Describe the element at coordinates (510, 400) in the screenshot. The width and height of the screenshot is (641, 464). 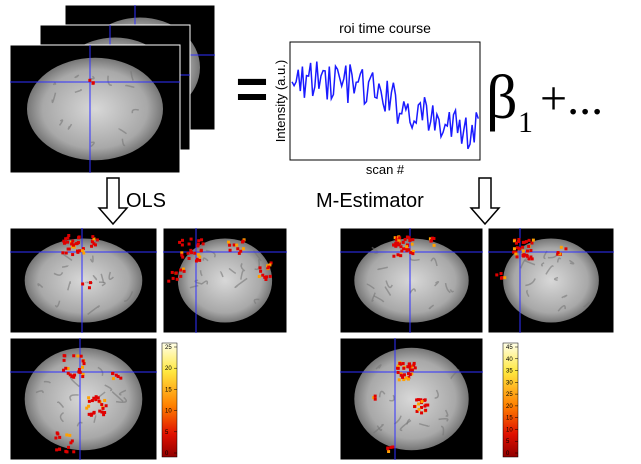
I see `colorbar` at that location.